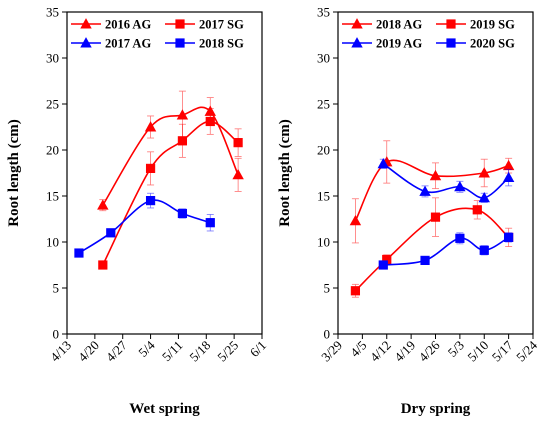  I want to click on legend-item: 2017 SG, so click(204, 24).